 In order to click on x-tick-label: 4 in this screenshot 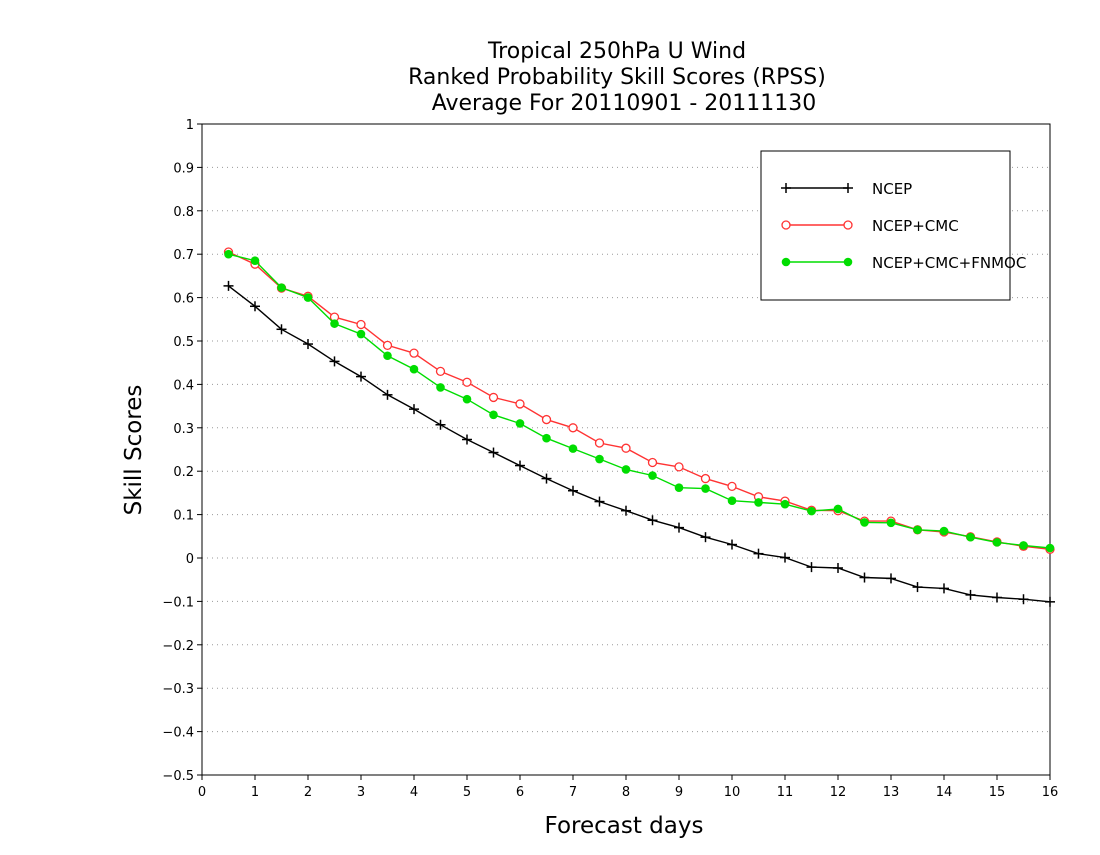, I will do `click(414, 792)`.